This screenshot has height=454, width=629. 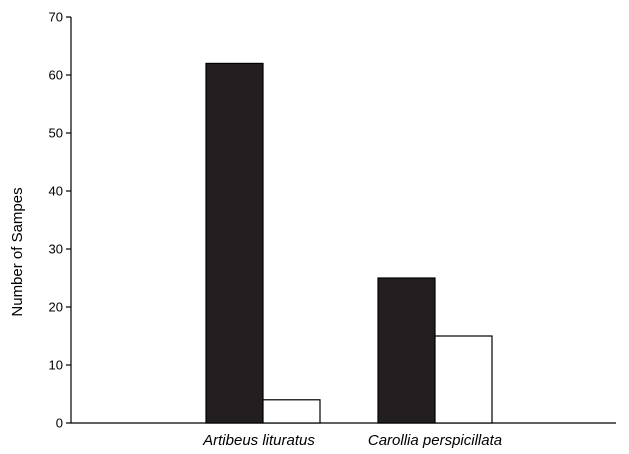 What do you see at coordinates (17, 251) in the screenshot?
I see `y-axis-title: Number of Sampes` at bounding box center [17, 251].